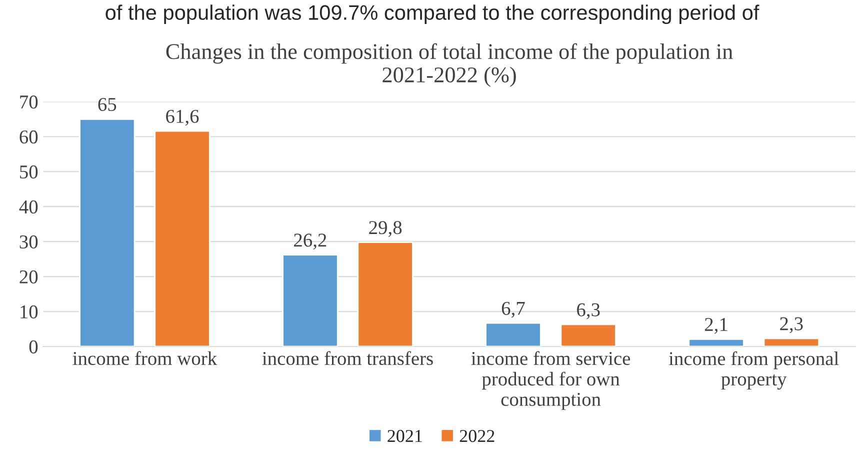 The height and width of the screenshot is (462, 864). I want to click on chart-title: Changes in the composition of total income of the population in 2021-2022 (%), so click(449, 65).